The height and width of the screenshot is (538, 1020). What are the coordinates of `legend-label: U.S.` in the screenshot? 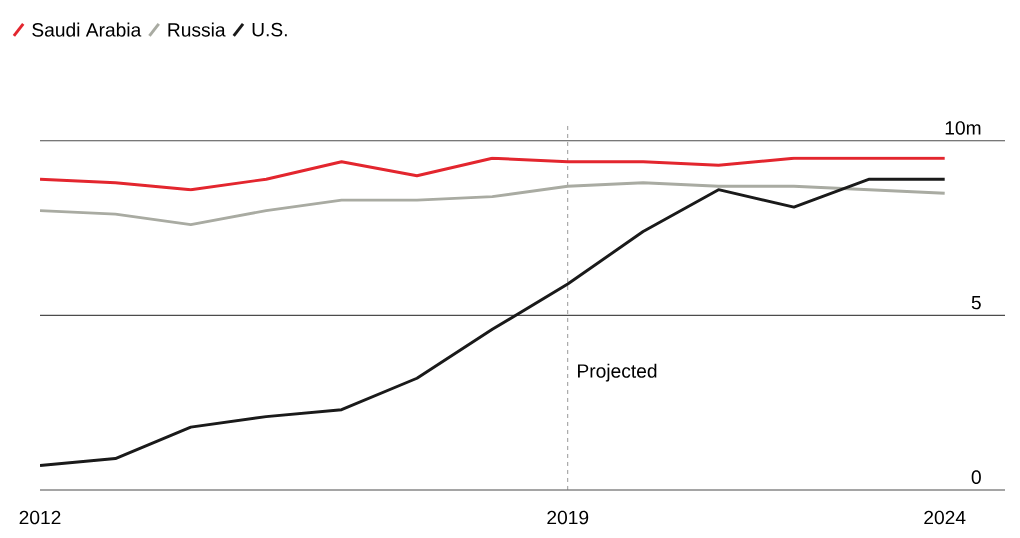 It's located at (269, 29).